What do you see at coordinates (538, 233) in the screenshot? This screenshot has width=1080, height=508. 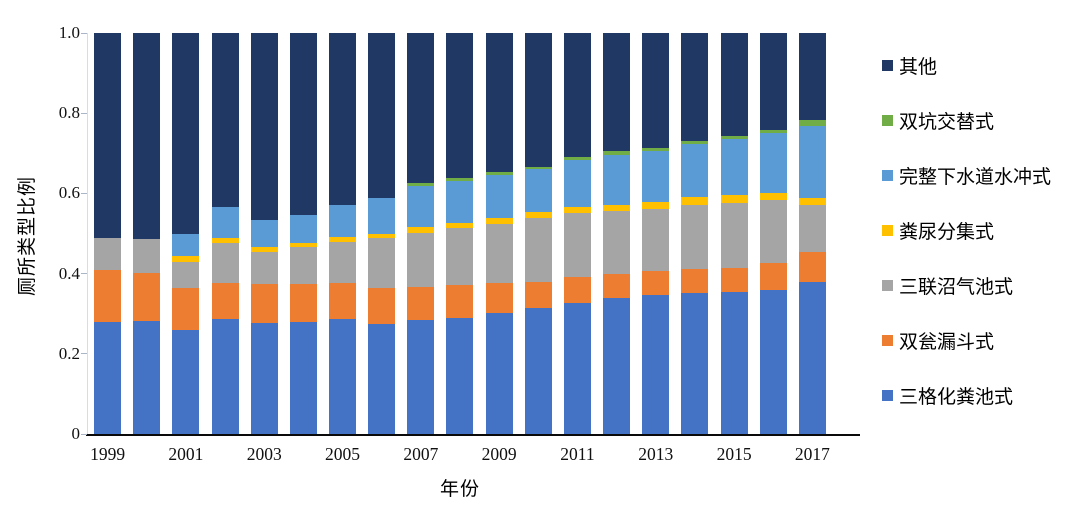 I see `bar-slot-2010` at bounding box center [538, 233].